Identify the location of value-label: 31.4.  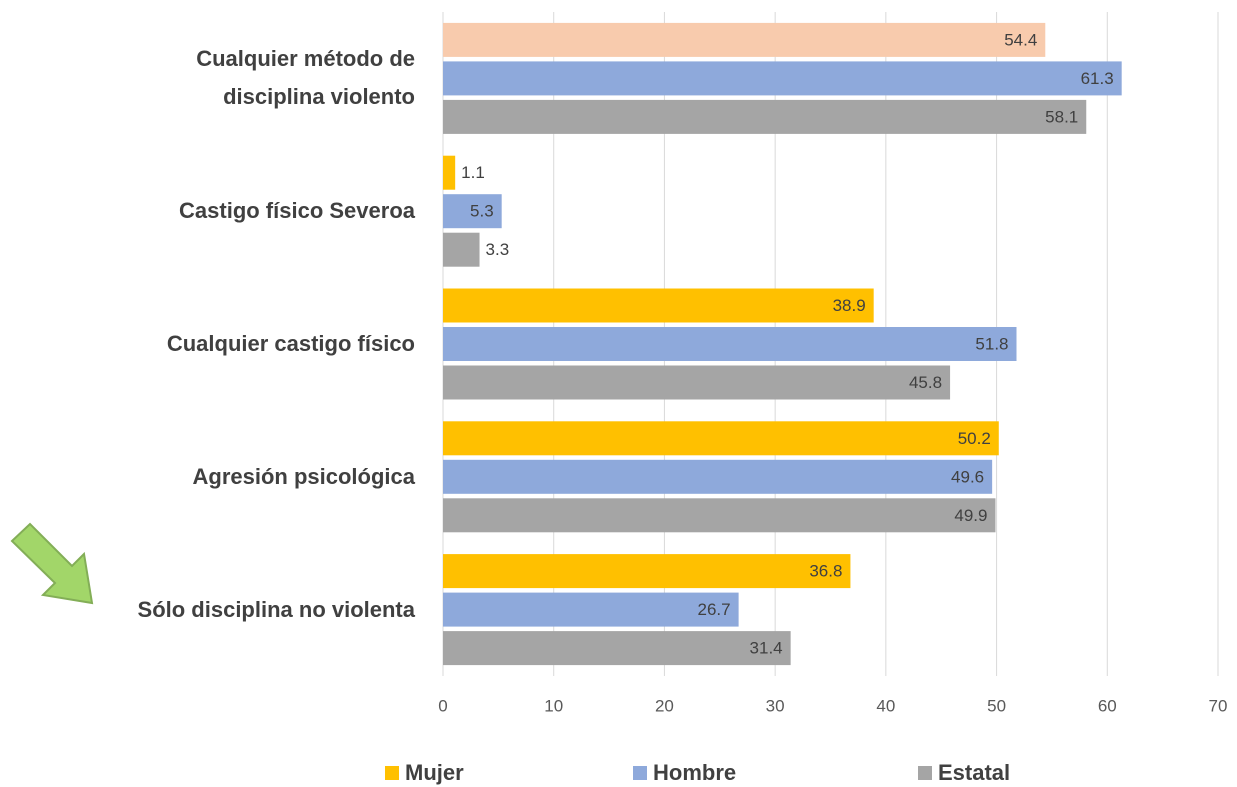
(766, 648).